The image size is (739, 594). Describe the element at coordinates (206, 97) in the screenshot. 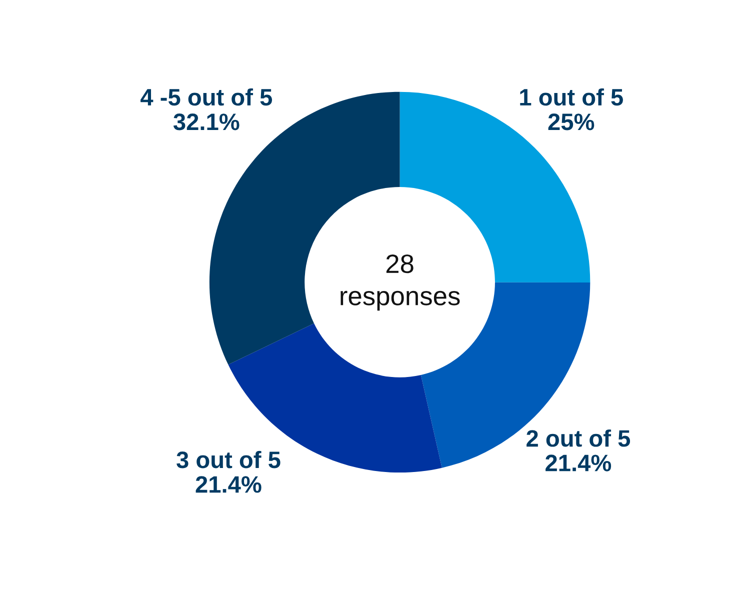

I see `slice-label: 4 -5 out of 5` at that location.